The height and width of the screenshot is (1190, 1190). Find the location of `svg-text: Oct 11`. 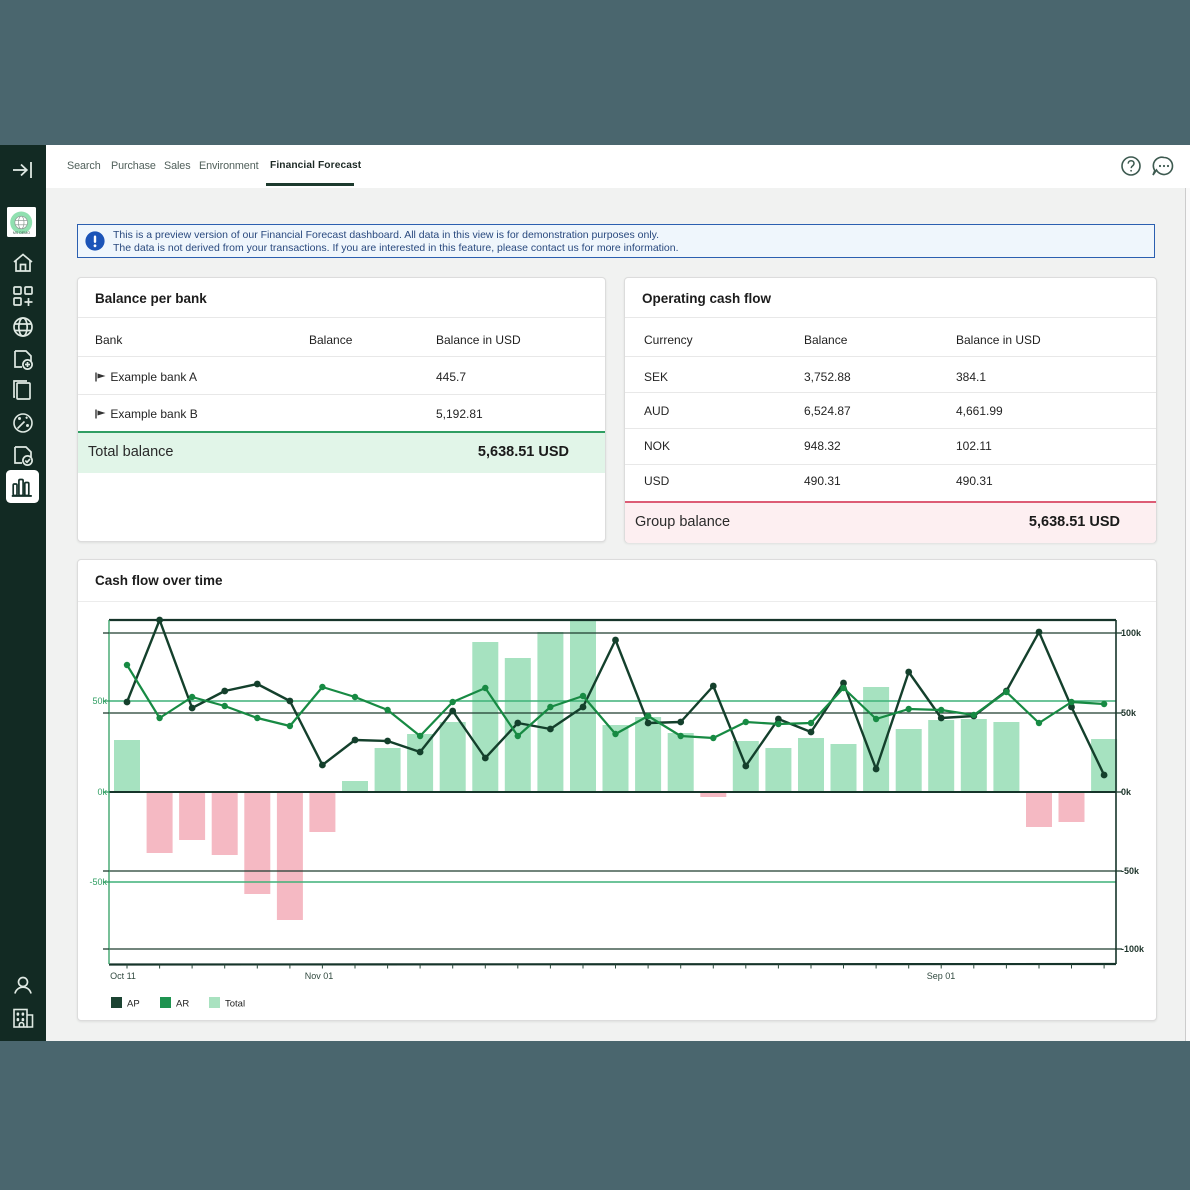

svg-text: Oct 11 is located at coordinates (123, 976).